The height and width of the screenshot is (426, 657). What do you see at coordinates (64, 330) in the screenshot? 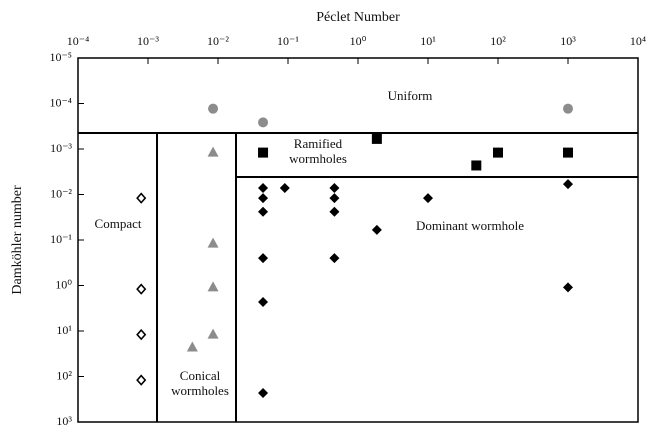
I see `y-tick-label: 10¹` at bounding box center [64, 330].